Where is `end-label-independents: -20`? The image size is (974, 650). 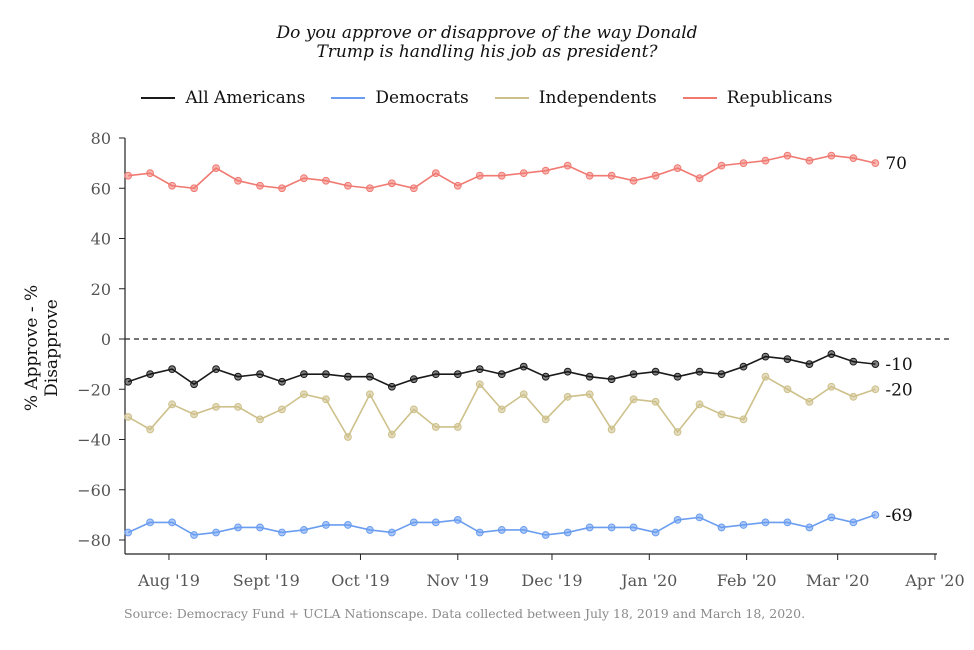 end-label-independents: -20 is located at coordinates (898, 390).